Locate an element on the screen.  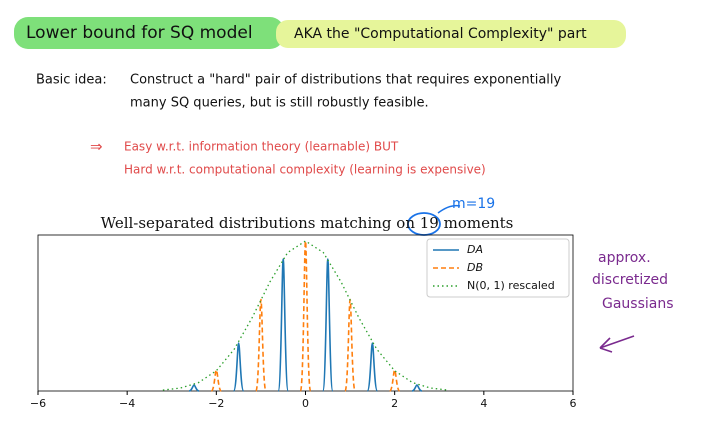
legend: DA DB N(0, 1) rescaled is located at coordinates (498, 268).